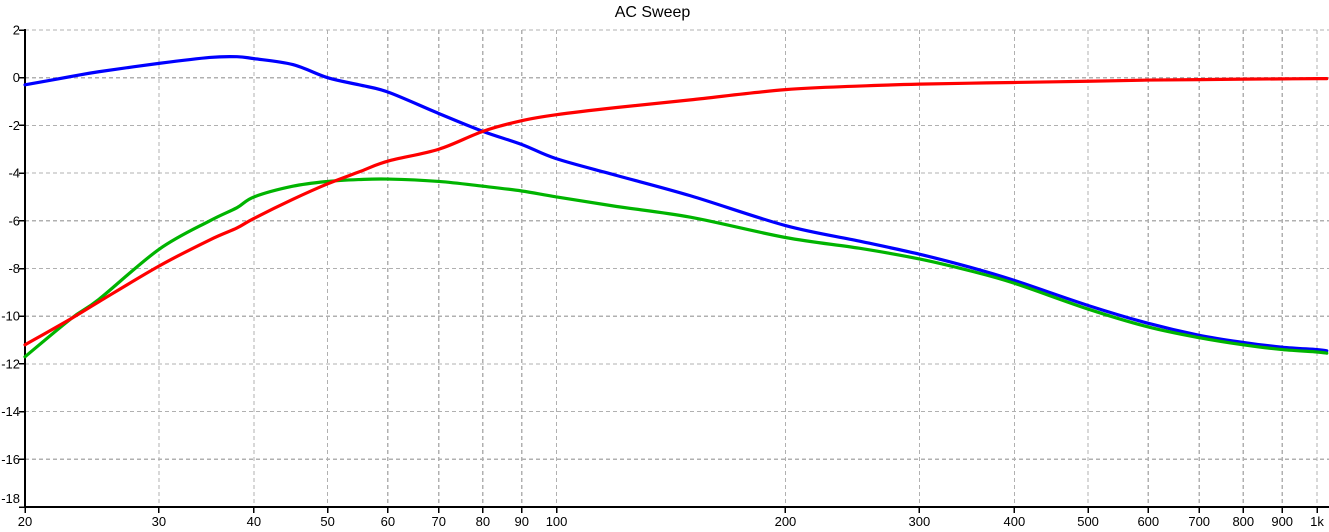 The height and width of the screenshot is (532, 1329). What do you see at coordinates (10, 363) in the screenshot?
I see `y-tick-label: -12` at bounding box center [10, 363].